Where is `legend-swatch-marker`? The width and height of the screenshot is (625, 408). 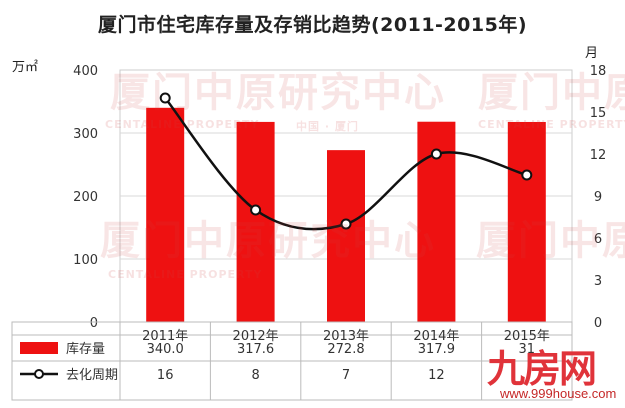
legend-swatch-marker is located at coordinates (39, 374).